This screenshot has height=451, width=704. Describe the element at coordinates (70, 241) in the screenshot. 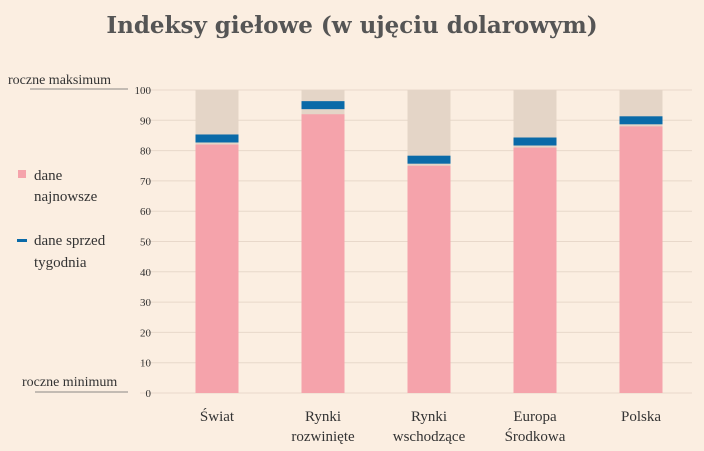

I see `legend-week-ago-line1: dane sprzed` at that location.